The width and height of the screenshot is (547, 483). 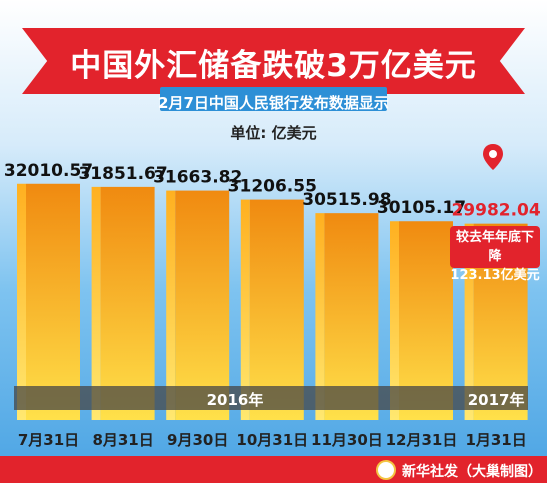 What do you see at coordinates (496, 400) in the screenshot?
I see `year-label-1: 2017年` at bounding box center [496, 400].